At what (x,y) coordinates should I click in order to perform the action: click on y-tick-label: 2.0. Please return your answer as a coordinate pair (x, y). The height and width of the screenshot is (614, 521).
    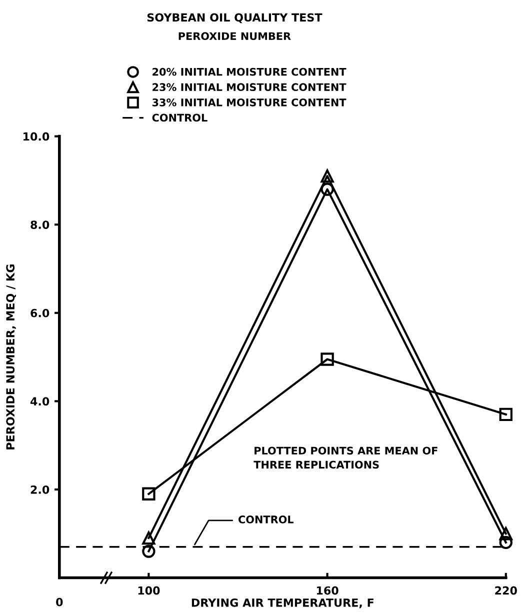
    Looking at the image, I should click on (40, 489).